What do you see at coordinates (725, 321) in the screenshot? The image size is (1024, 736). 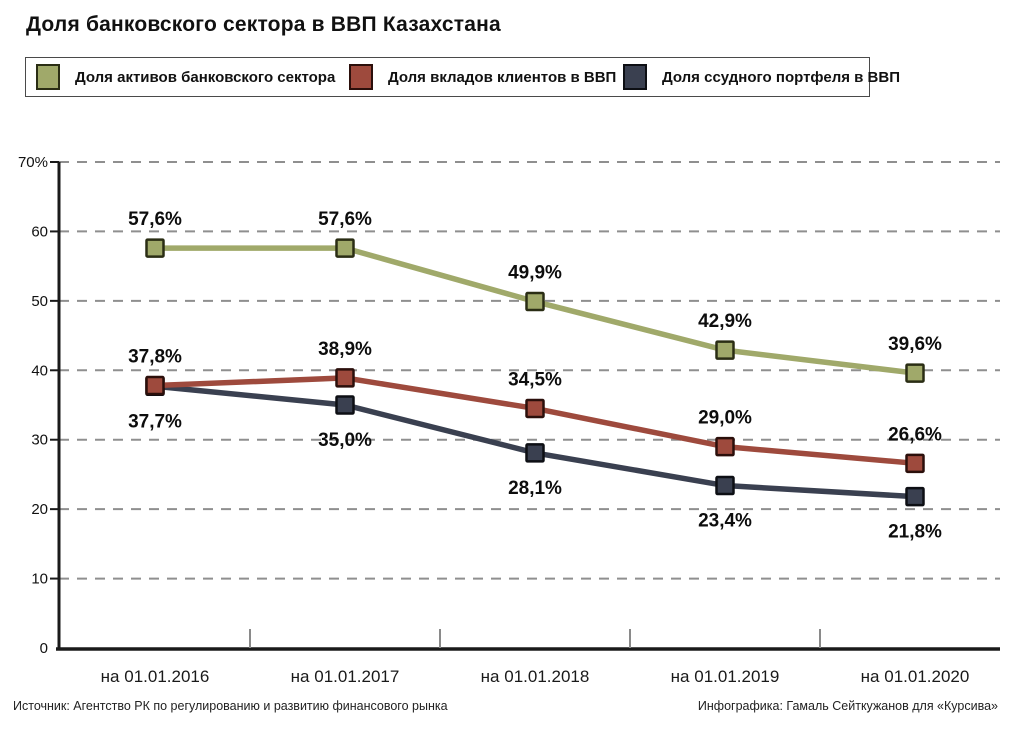 I see `data-point-label: 42,9%` at bounding box center [725, 321].